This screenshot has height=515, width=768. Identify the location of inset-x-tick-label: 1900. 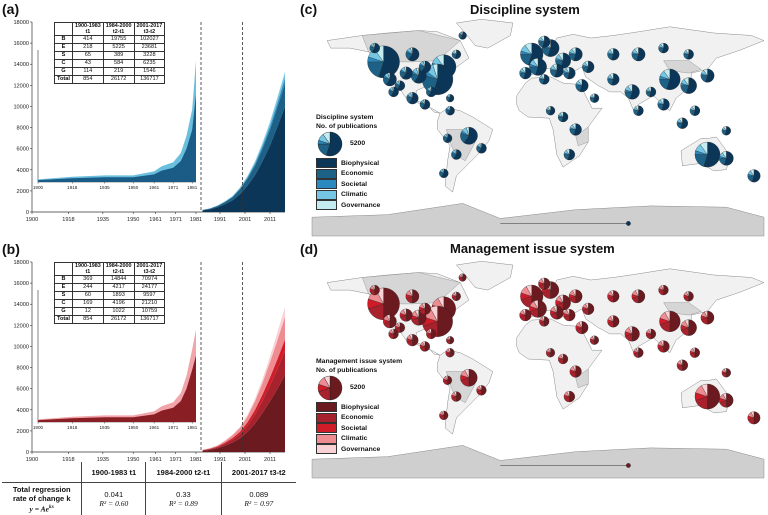
(38, 427).